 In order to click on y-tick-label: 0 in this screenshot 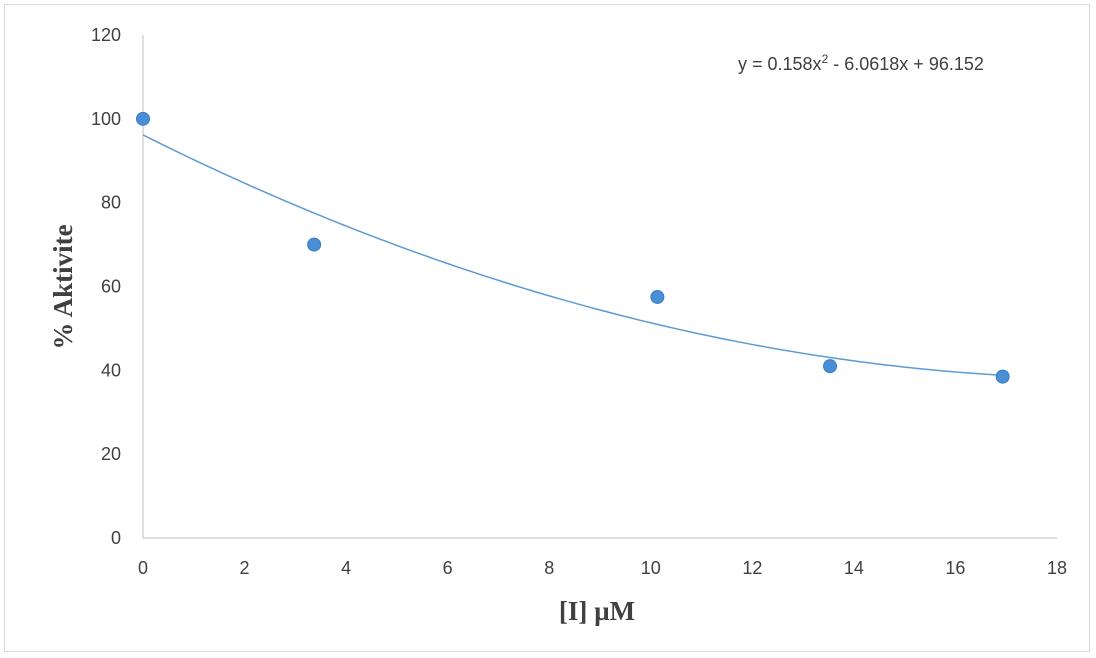, I will do `click(116, 538)`.